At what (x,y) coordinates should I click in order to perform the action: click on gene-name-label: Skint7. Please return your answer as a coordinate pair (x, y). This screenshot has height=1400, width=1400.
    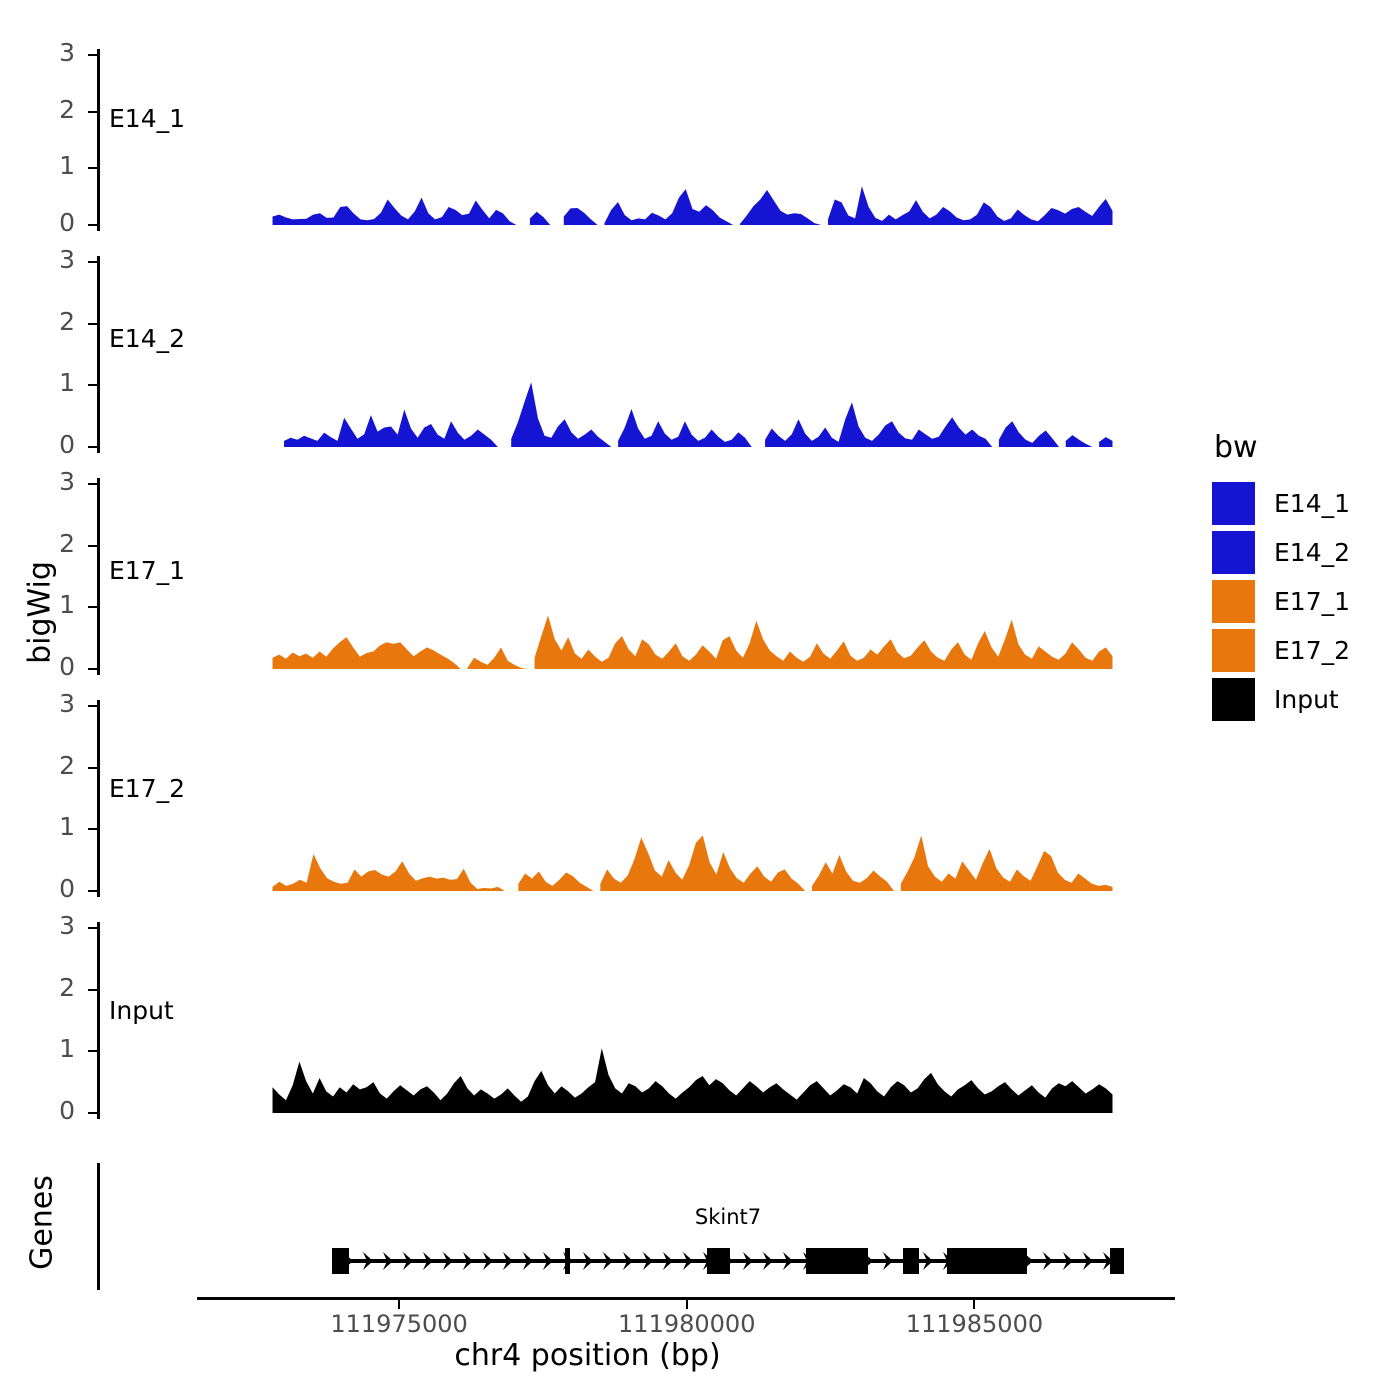
    Looking at the image, I should click on (728, 1217).